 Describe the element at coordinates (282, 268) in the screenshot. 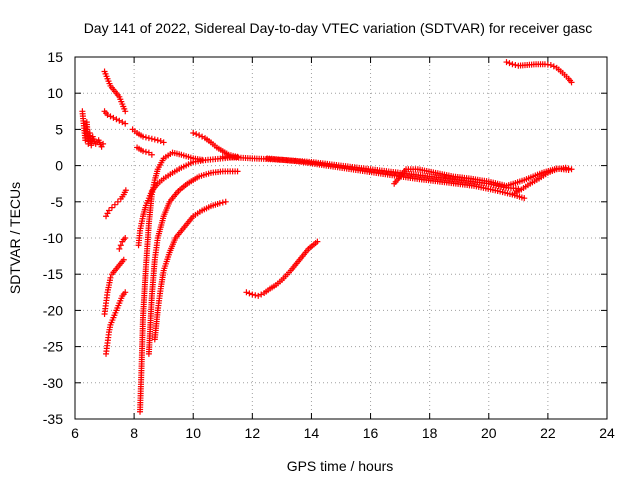

I see `series-arc-12h-low` at that location.